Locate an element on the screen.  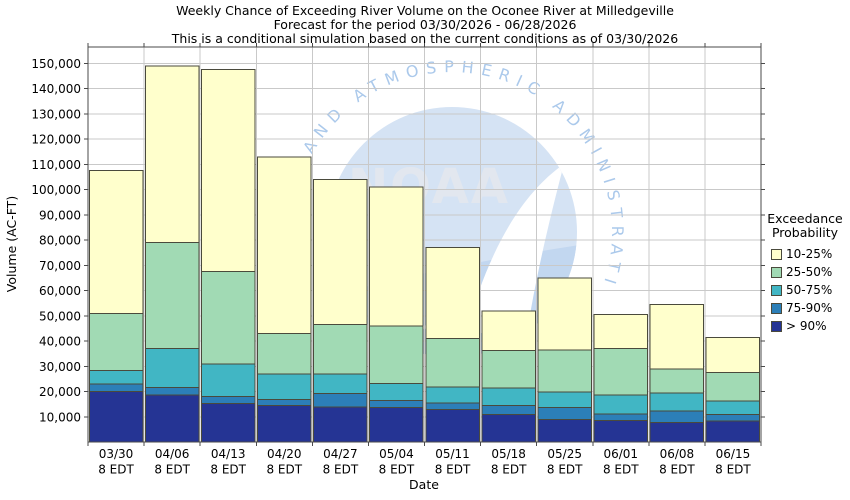
legend-item-label: 10-25% is located at coordinates (809, 254).